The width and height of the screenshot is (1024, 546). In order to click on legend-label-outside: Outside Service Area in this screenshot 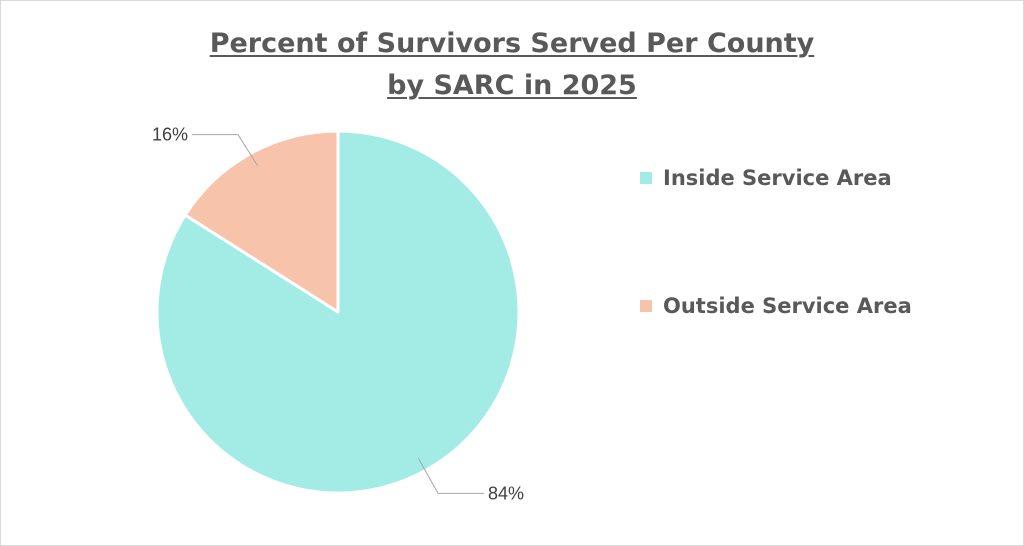, I will do `click(787, 306)`.